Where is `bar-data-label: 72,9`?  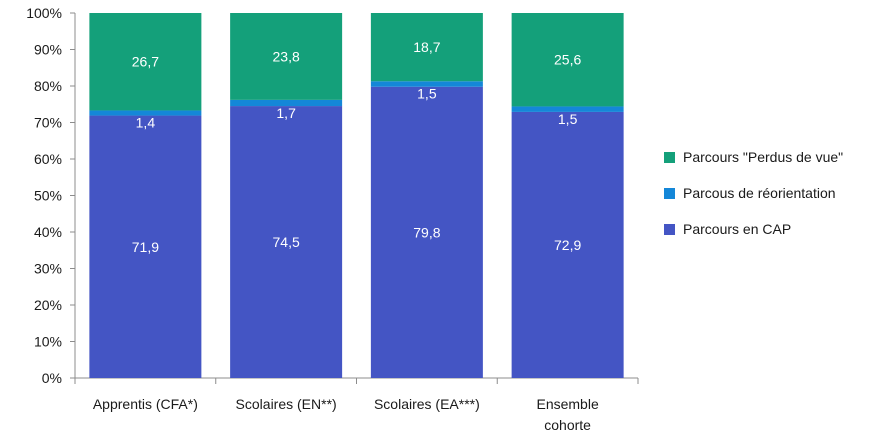 bar-data-label: 72,9 is located at coordinates (567, 245).